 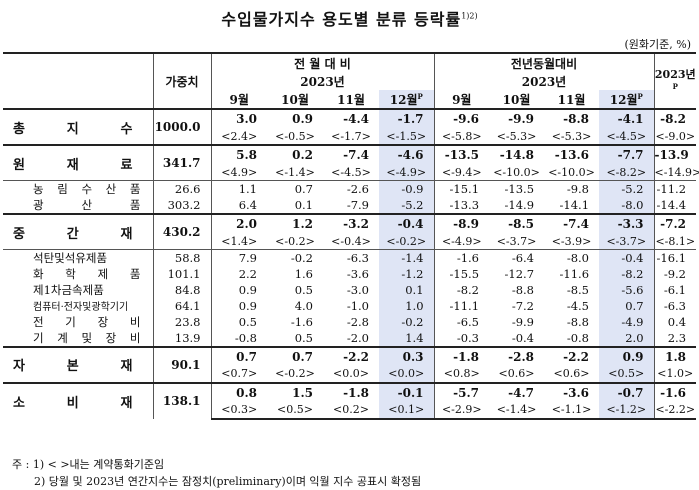 What do you see at coordinates (181, 257) in the screenshot?
I see `item-weight: 58.8` at bounding box center [181, 257].